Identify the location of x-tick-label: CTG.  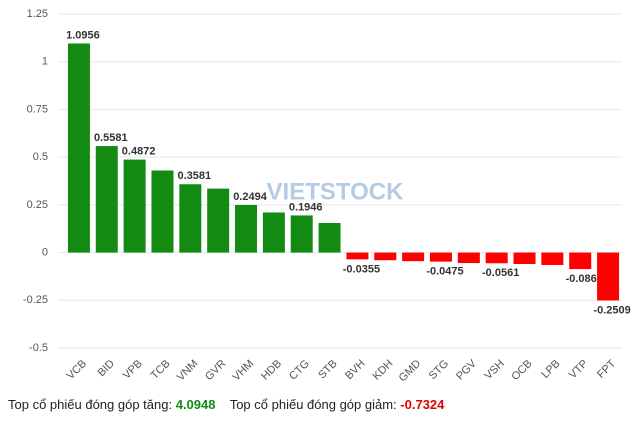
(299, 370).